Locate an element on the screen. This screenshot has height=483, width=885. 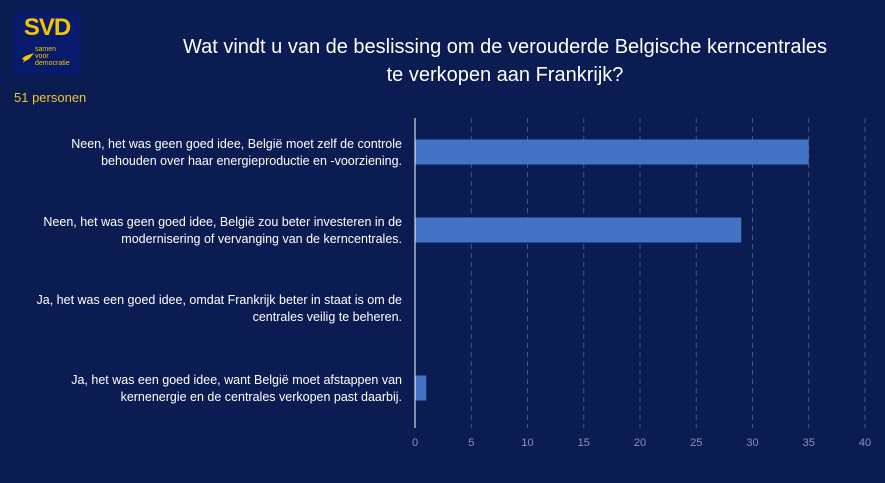
chart-title-line: te verkopen aan Frankrijk? is located at coordinates (505, 75).